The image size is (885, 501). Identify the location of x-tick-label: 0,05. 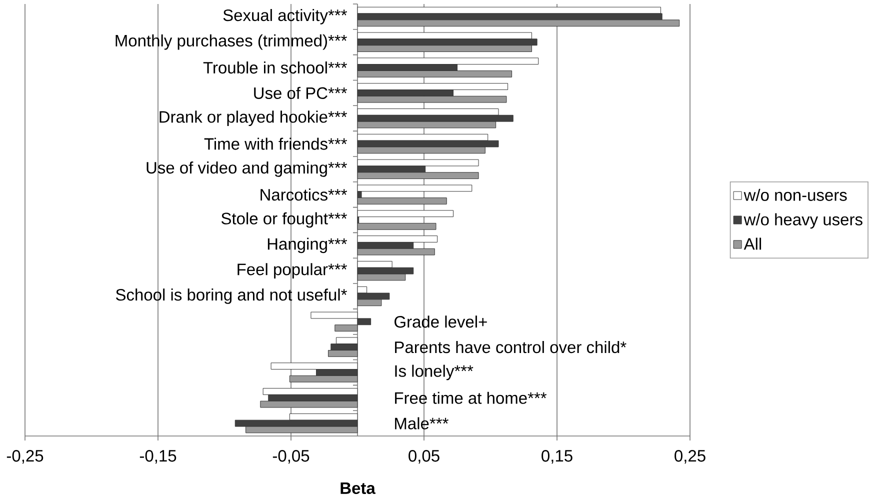
(424, 457).